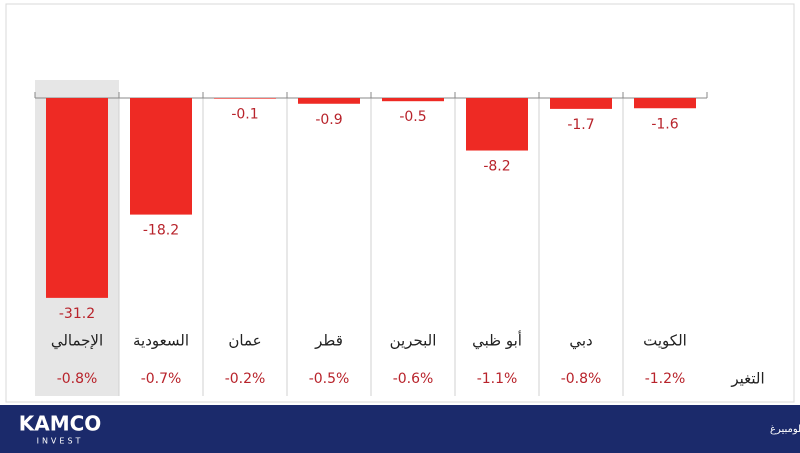 This screenshot has height=453, width=800. Describe the element at coordinates (244, 115) in the screenshot. I see `value-label: -0.1` at that location.